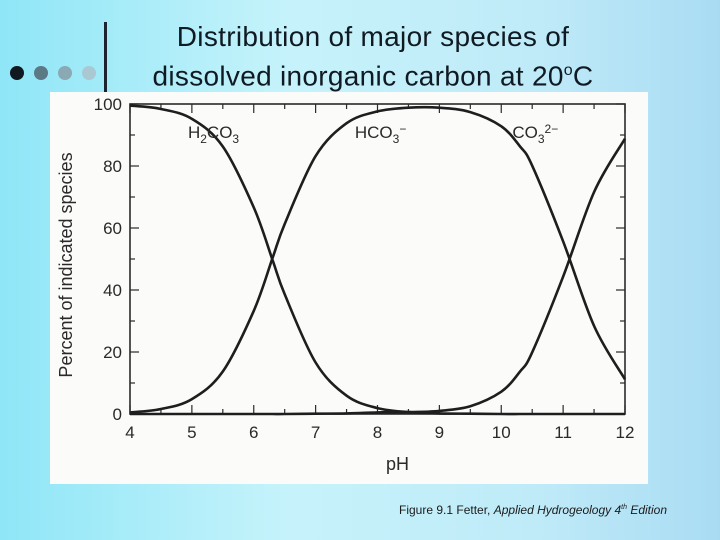  I want to click on y-tick-label: 0, so click(117, 414).